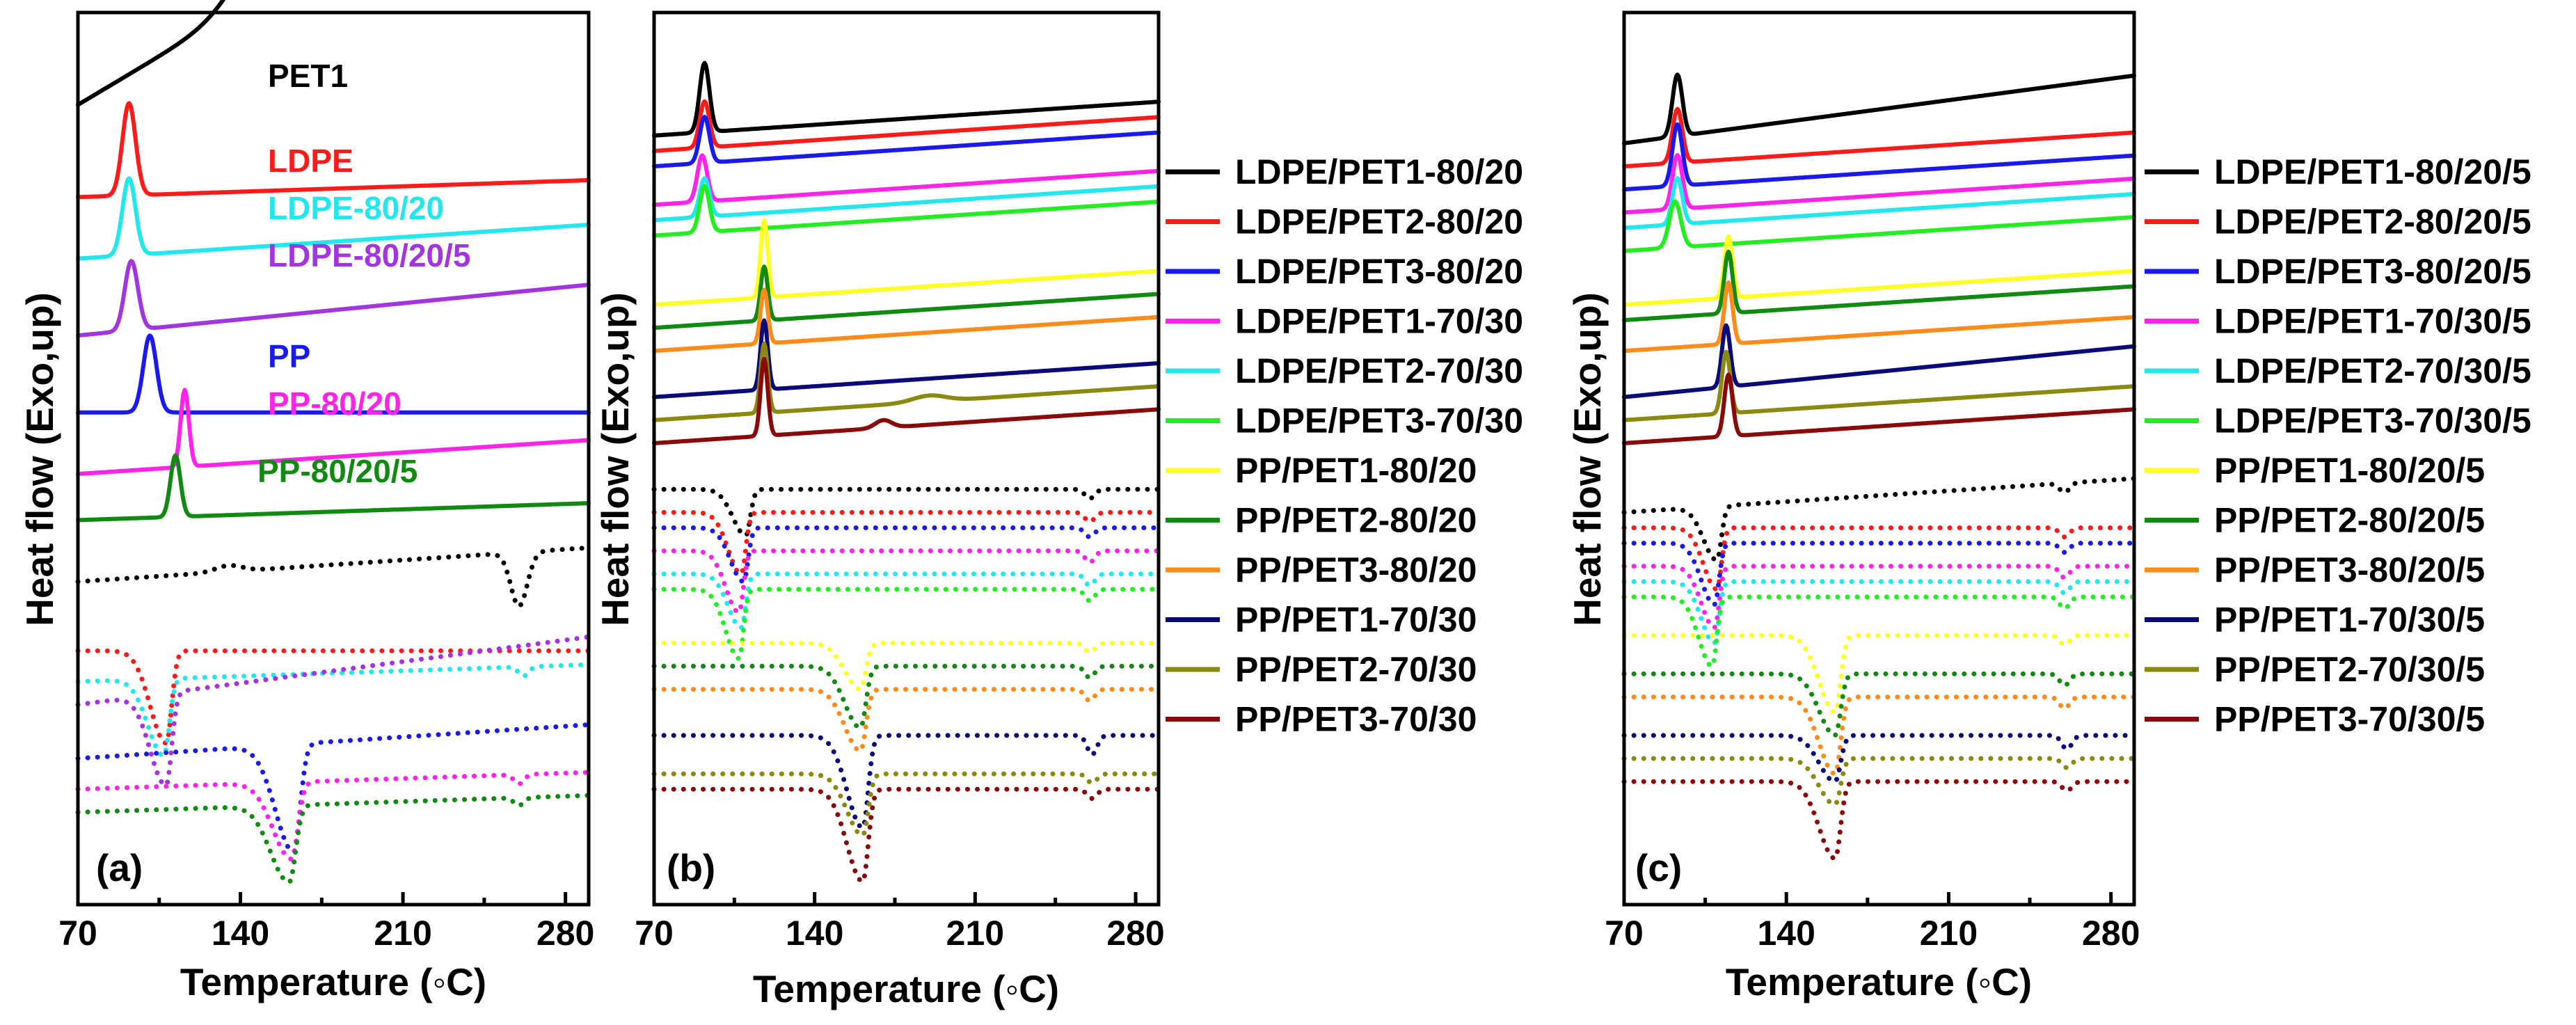 The image size is (2576, 1025). I want to click on curve-pp-pet3-70-30-5-heating, so click(1879, 820).